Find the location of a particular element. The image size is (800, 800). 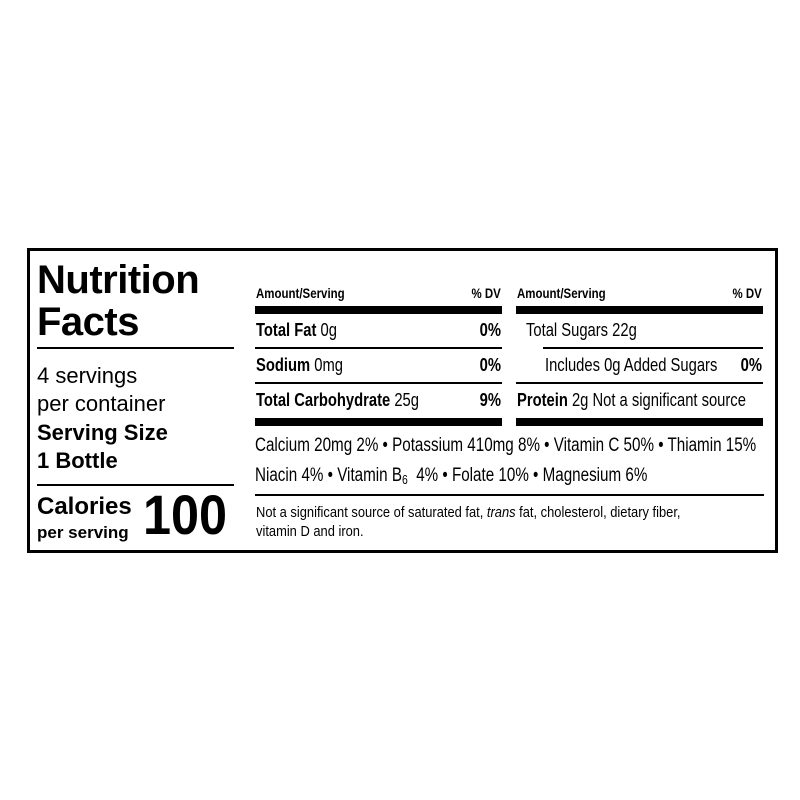

dv-total-carbohydrate: 9% is located at coordinates (490, 400).